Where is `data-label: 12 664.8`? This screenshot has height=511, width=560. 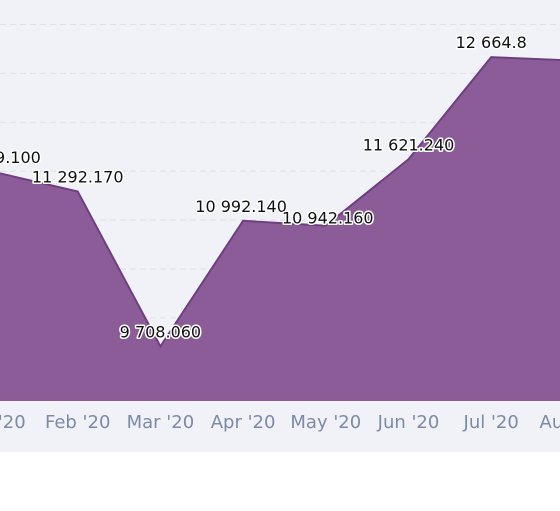 data-label: 12 664.8 is located at coordinates (491, 42).